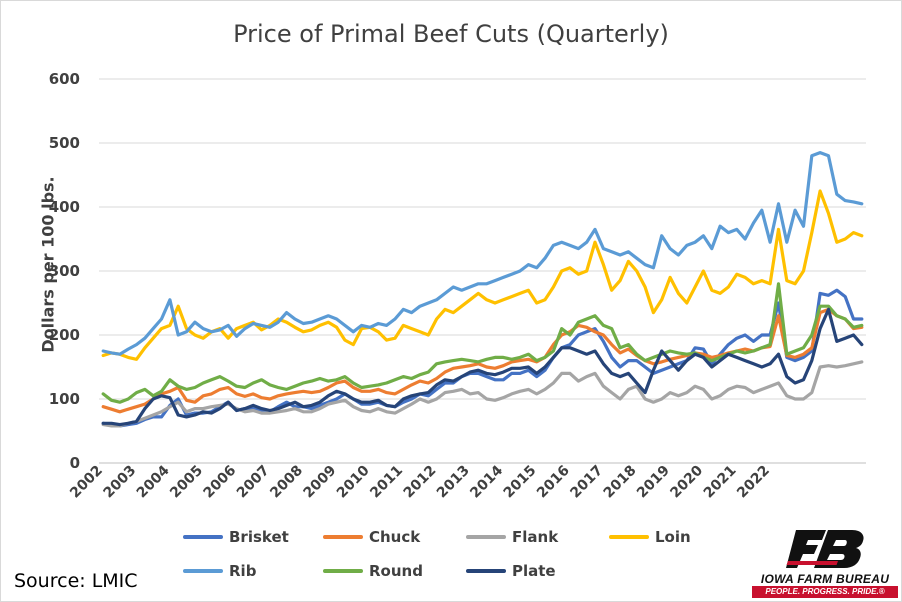 The width and height of the screenshot is (902, 602). What do you see at coordinates (753, 482) in the screenshot?
I see `x-tick-label: 2022` at bounding box center [753, 482].